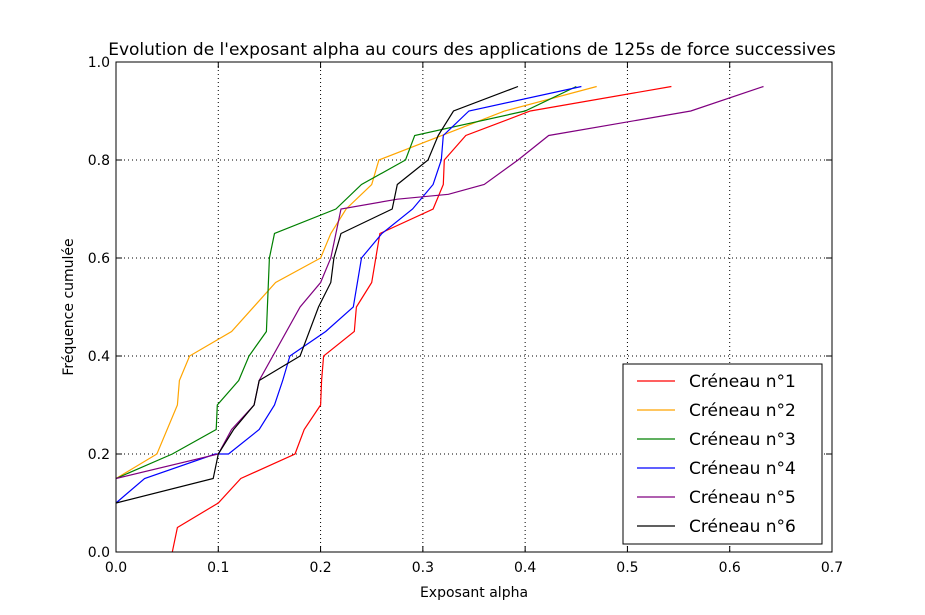 This screenshot has width=925, height=615. What do you see at coordinates (423, 568) in the screenshot?
I see `x-tick-label: 0.3` at bounding box center [423, 568].